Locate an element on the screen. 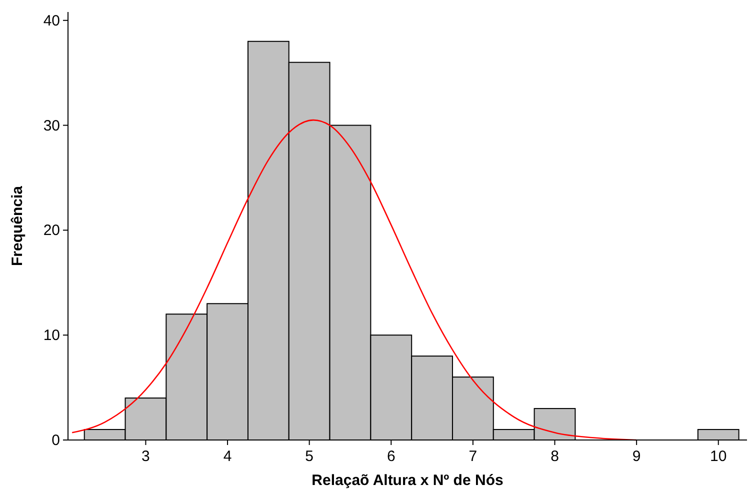 The width and height of the screenshot is (749, 495). x-tick-label: 10 is located at coordinates (718, 456).